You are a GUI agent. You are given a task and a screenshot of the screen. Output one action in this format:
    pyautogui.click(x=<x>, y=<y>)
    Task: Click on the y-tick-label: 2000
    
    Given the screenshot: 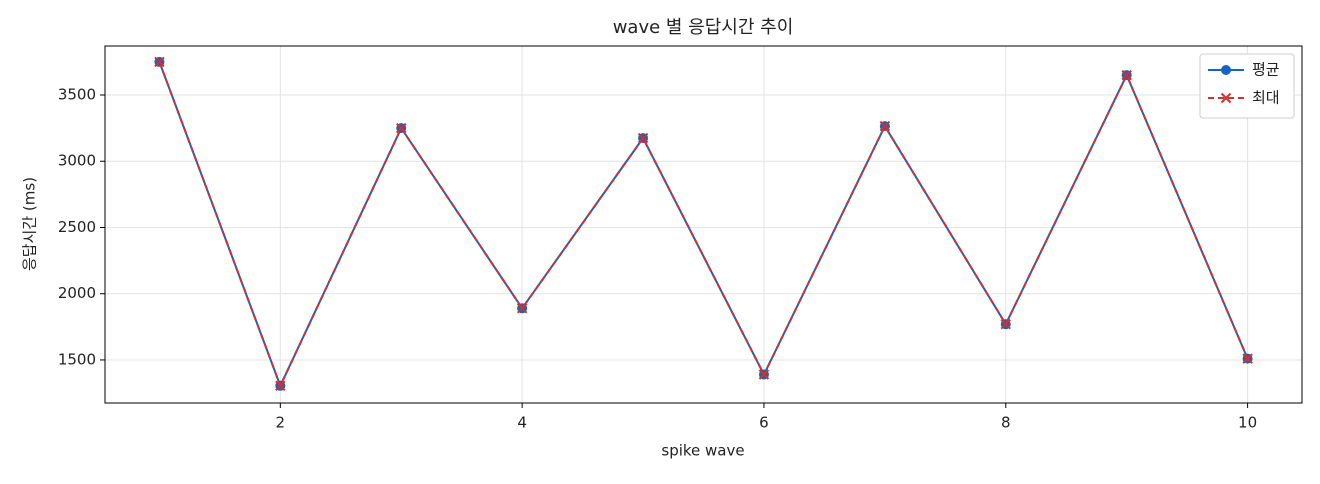 What is the action you would take?
    pyautogui.click(x=77, y=293)
    